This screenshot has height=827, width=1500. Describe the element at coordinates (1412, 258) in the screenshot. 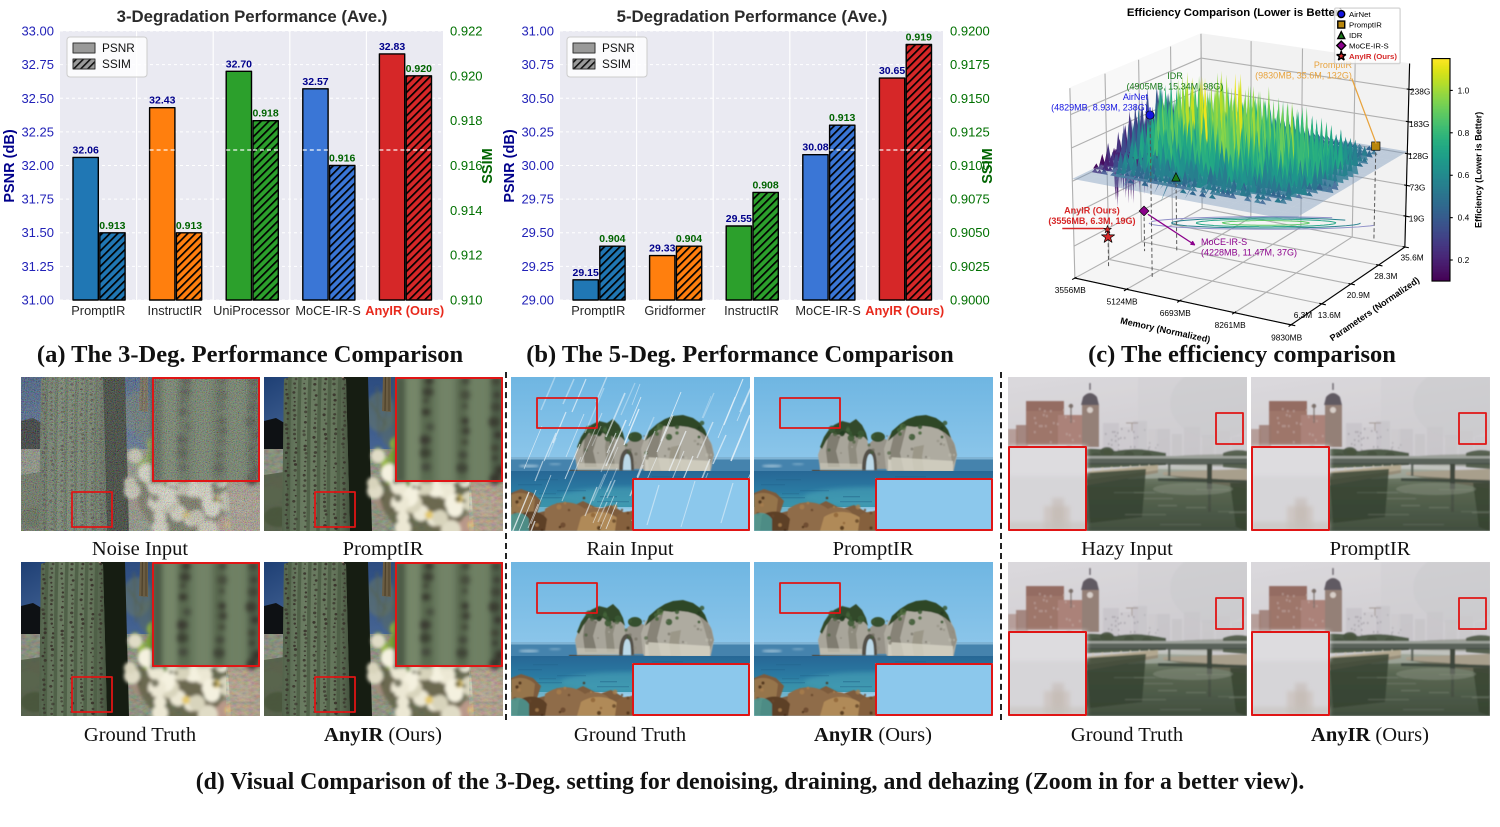

I see `svg-text: 35.6M` at that location.